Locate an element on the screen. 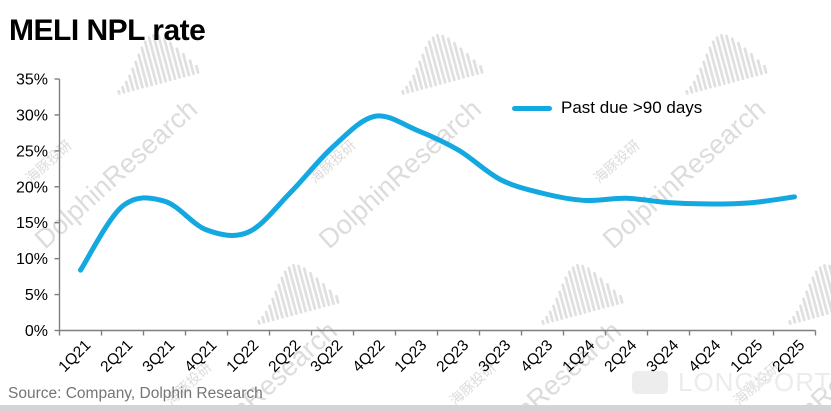 The height and width of the screenshot is (411, 831). svg-text: 20% is located at coordinates (32, 187).